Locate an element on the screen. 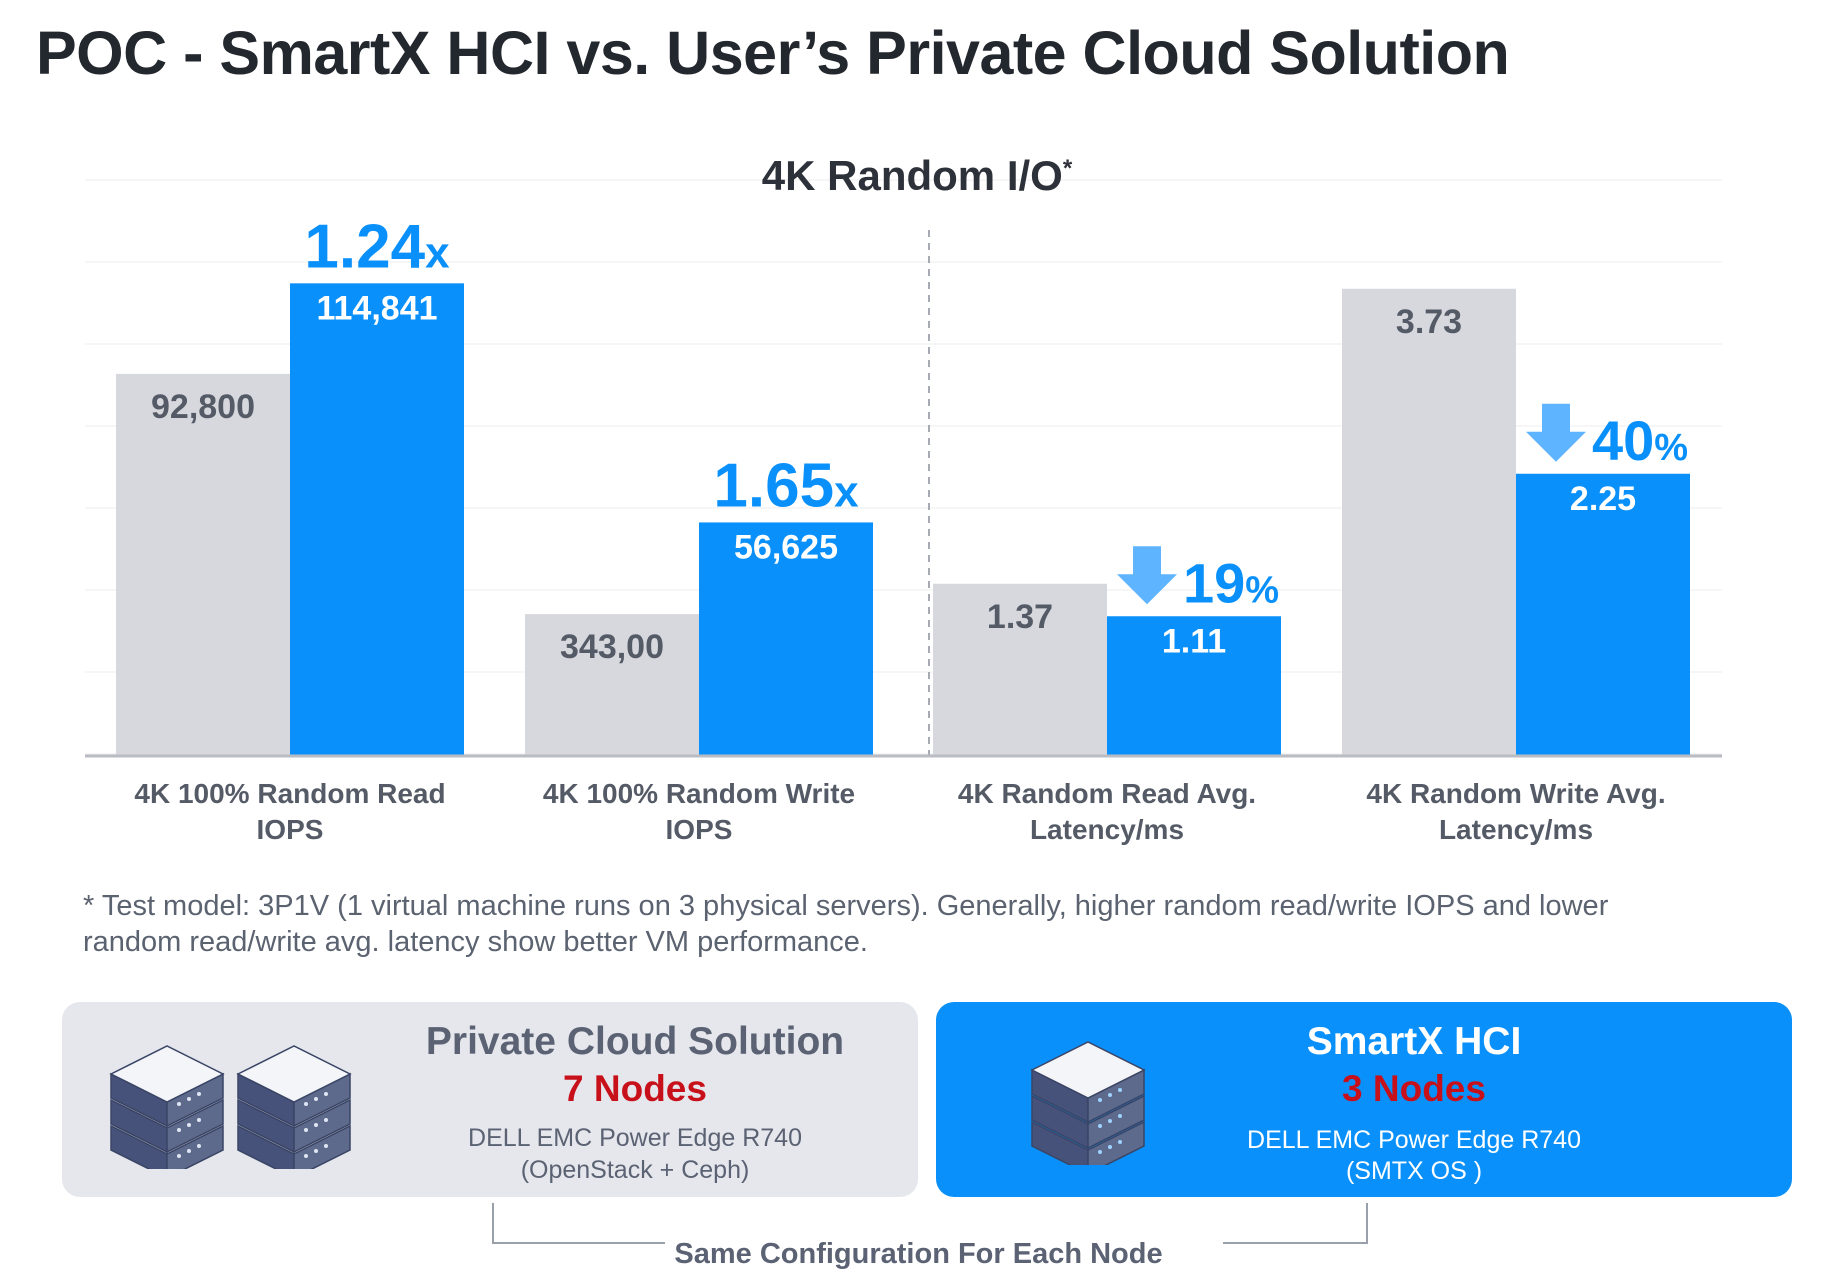 This screenshot has width=1837, height=1276. category-label: 4K Random Read Avg. is located at coordinates (1107, 793).